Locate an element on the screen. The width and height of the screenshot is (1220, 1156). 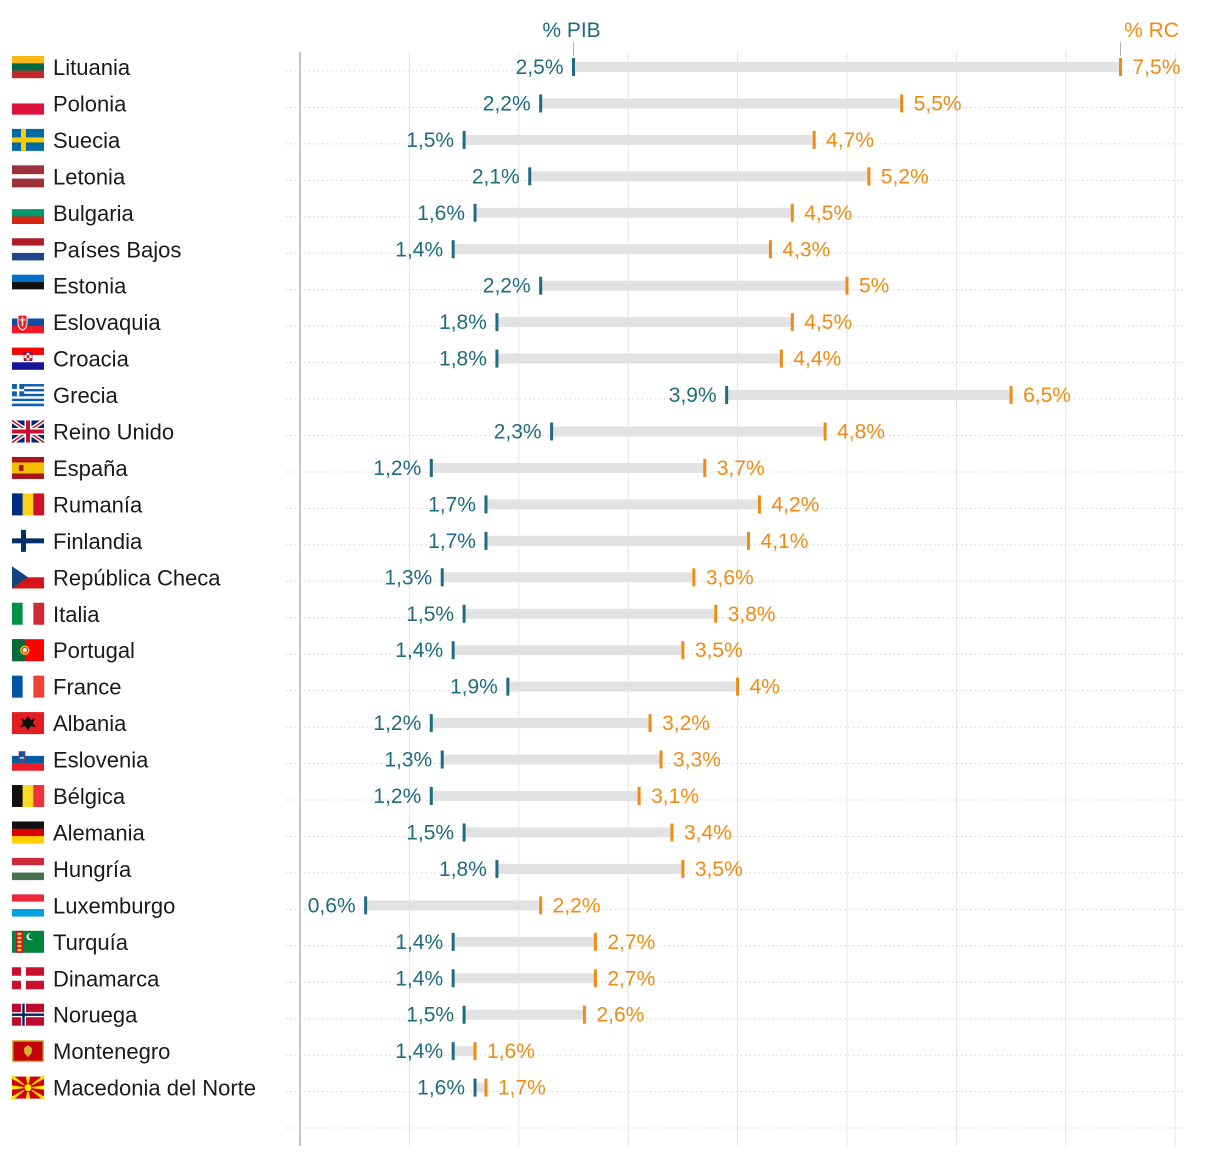
country-label: República Checa is located at coordinates (137, 577).